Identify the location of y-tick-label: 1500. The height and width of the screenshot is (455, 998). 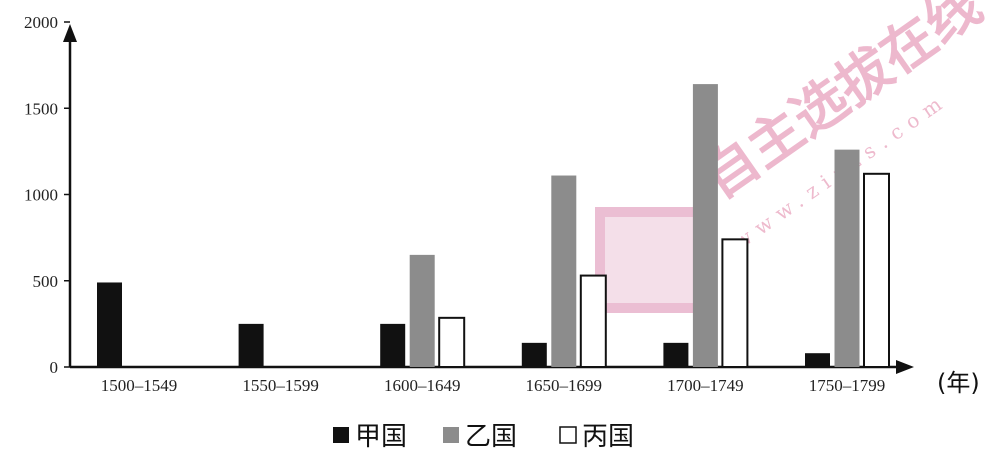
(41, 108).